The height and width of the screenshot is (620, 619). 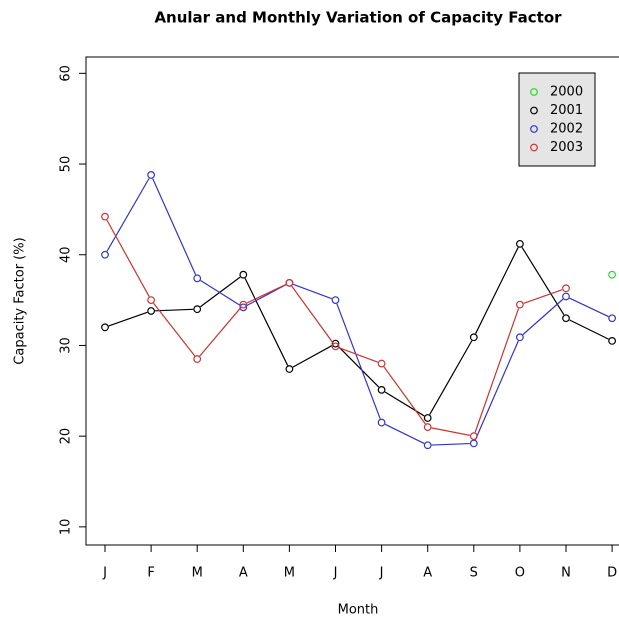 I want to click on legend-label: 2000, so click(x=566, y=92).